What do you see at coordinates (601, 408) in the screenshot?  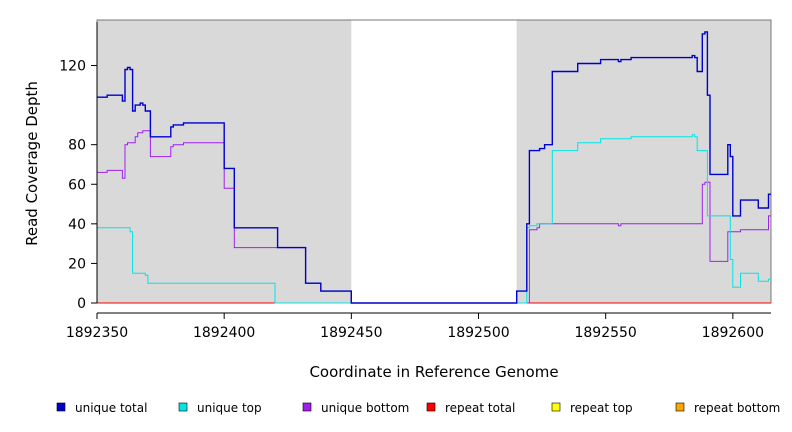 I see `legend-label: repeat top` at bounding box center [601, 408].